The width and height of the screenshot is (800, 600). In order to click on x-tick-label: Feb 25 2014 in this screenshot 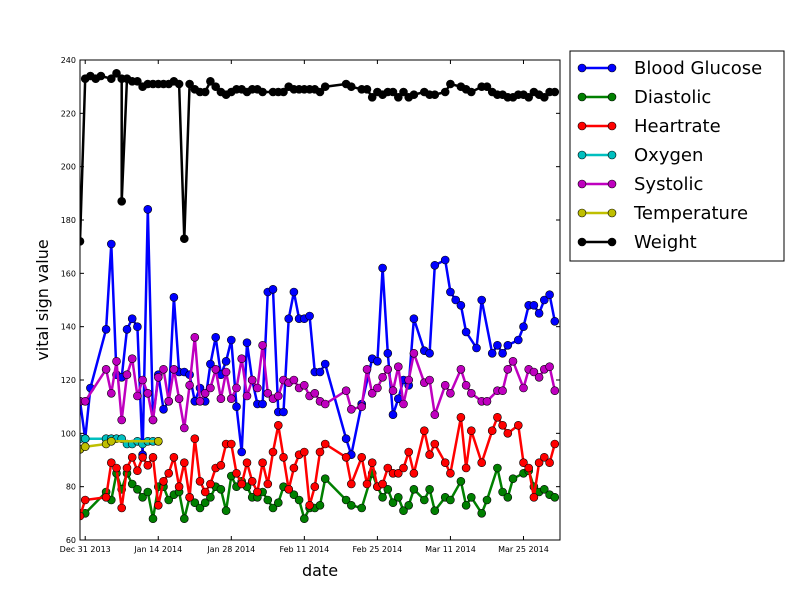, I will do `click(377, 549)`.